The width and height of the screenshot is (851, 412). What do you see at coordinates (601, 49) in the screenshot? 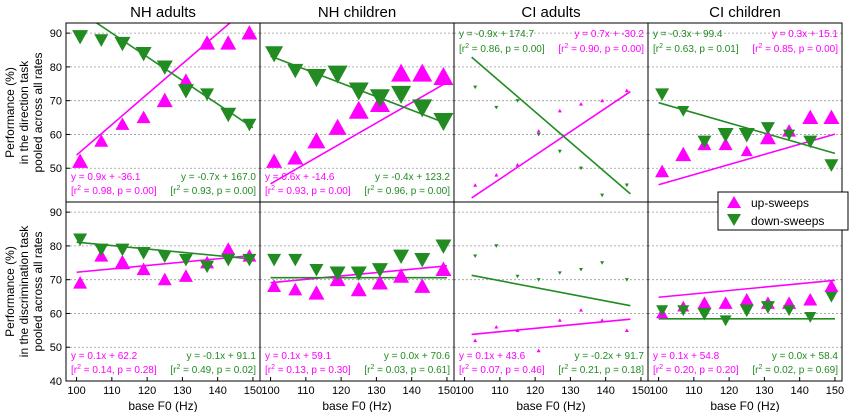
I see `fit-stats-up: [r2 = 0.90, p = 0.00]` at bounding box center [601, 49].